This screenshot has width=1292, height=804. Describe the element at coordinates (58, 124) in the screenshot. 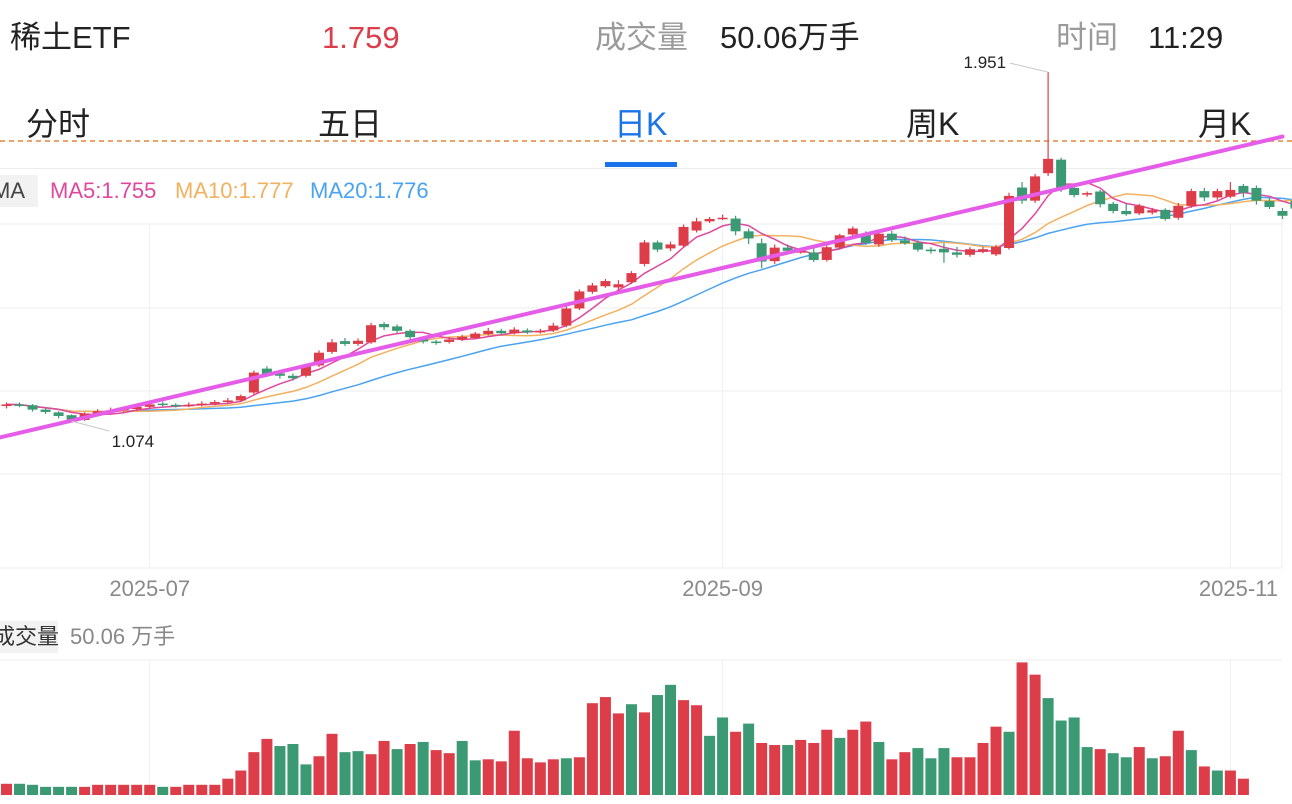

I see `tab-intraday: 分时` at that location.